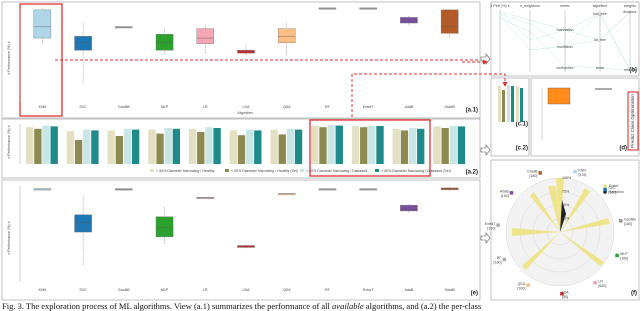 The width and height of the screenshot is (640, 311). I want to click on flow-arrow, so click(485, 238).